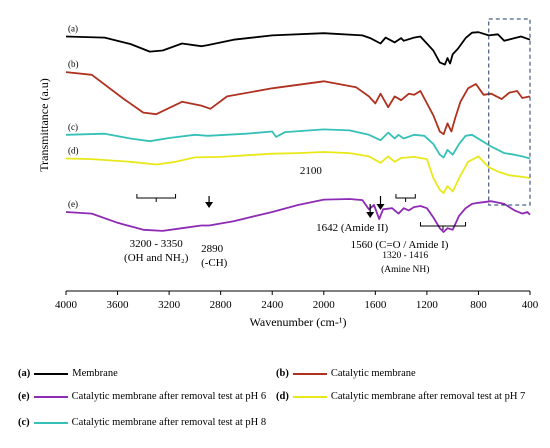 This screenshot has height=448, width=550. I want to click on annotation-label: 3200 - 3350, so click(157, 244).